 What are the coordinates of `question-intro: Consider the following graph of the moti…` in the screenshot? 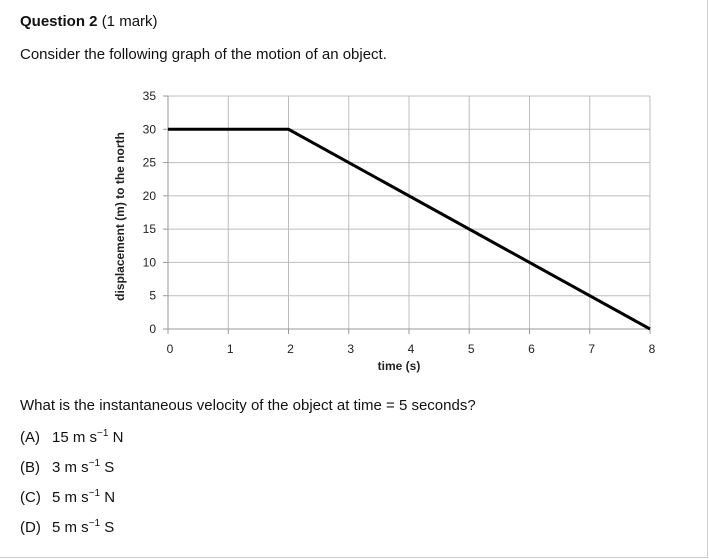 It's located at (203, 54).